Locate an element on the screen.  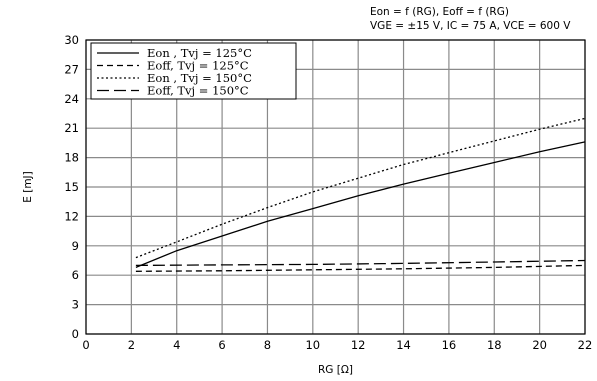
y-tick-label: 9 is located at coordinates (75, 246).